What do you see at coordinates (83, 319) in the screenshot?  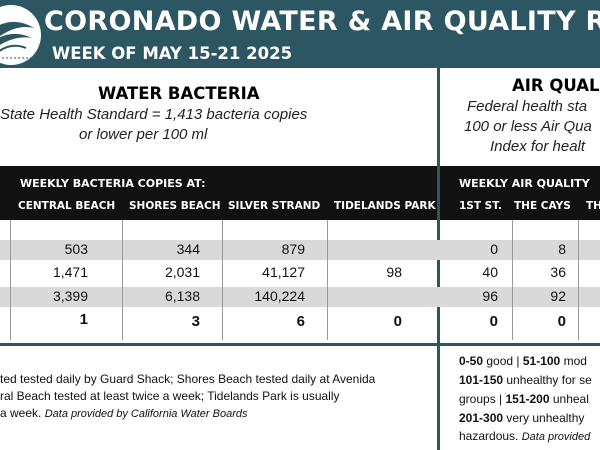 I see `table-cell-count: 1` at bounding box center [83, 319].